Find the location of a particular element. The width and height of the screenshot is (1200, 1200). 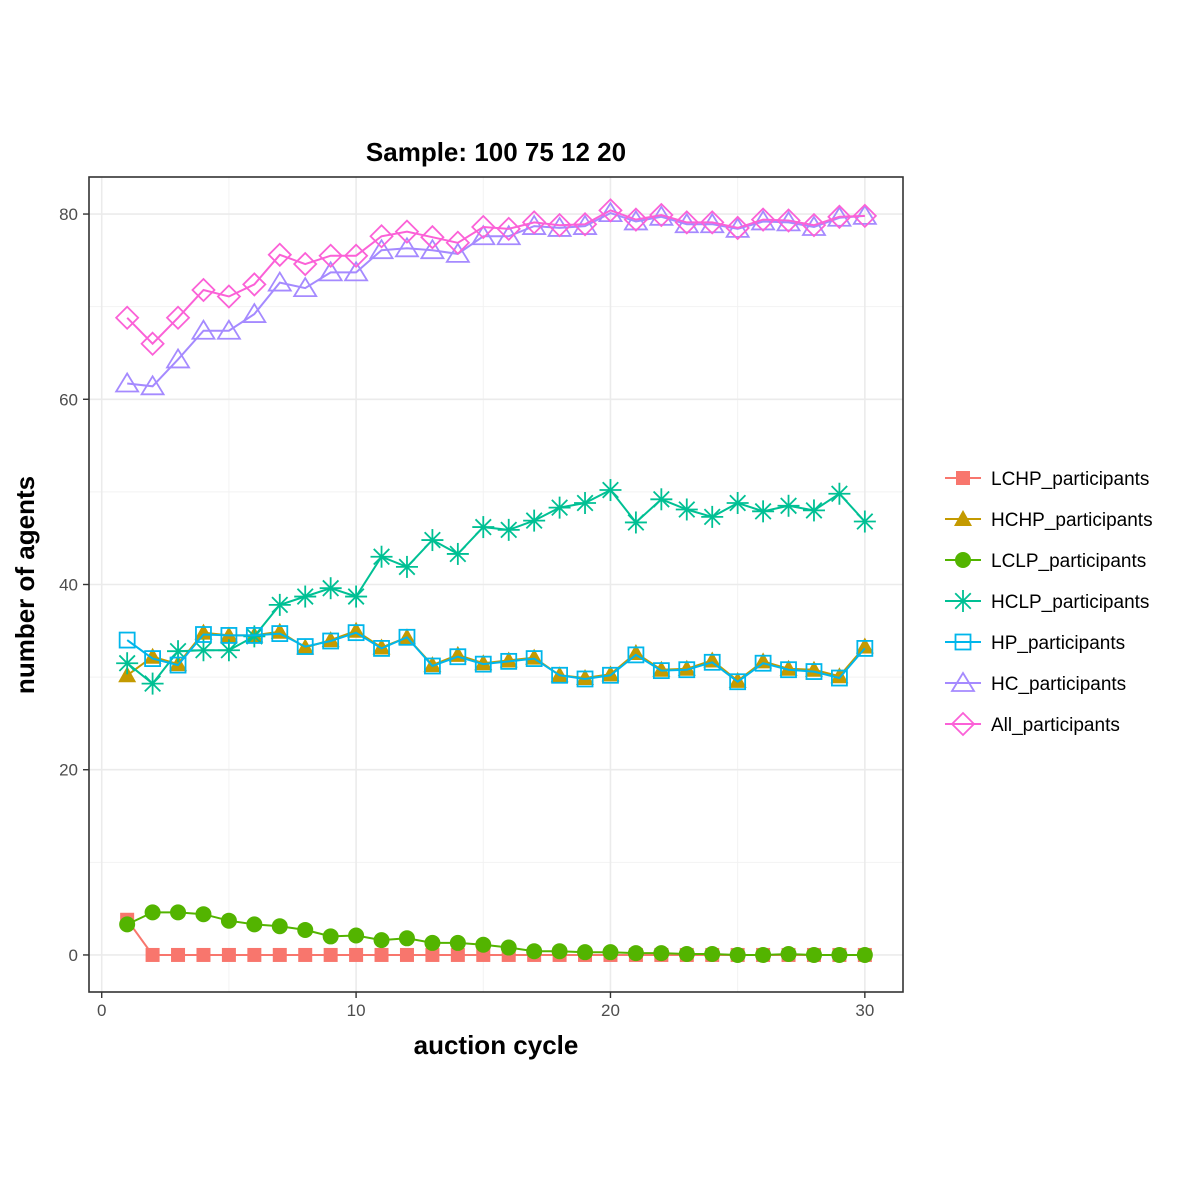

y-axis-title: number of agents is located at coordinates (25, 585).